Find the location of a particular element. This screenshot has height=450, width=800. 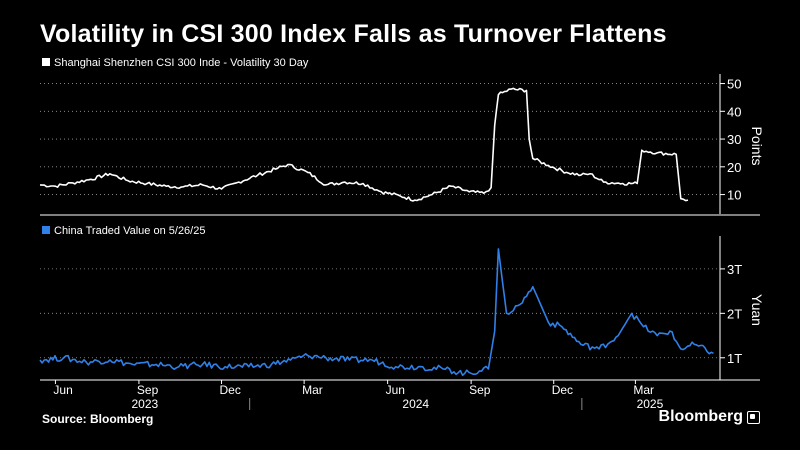

year-label: 2024 is located at coordinates (415, 404).